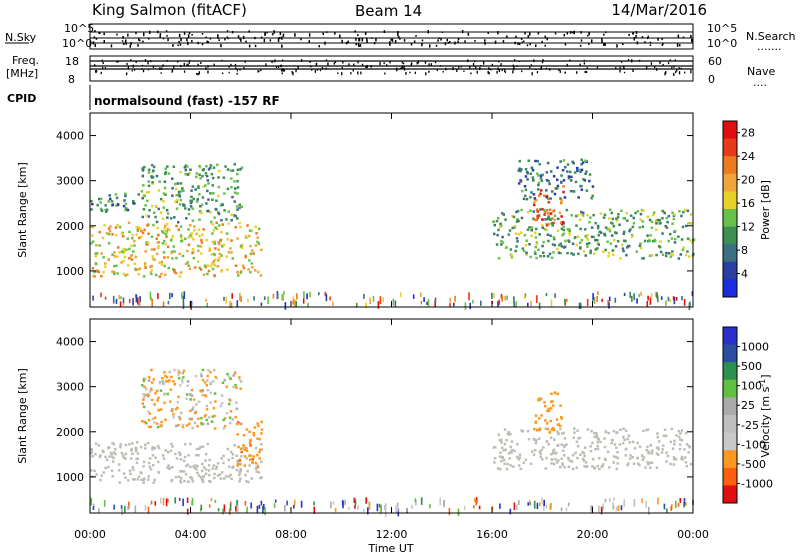  Describe the element at coordinates (730, 288) in the screenshot. I see `colorbar-swatch` at that location.